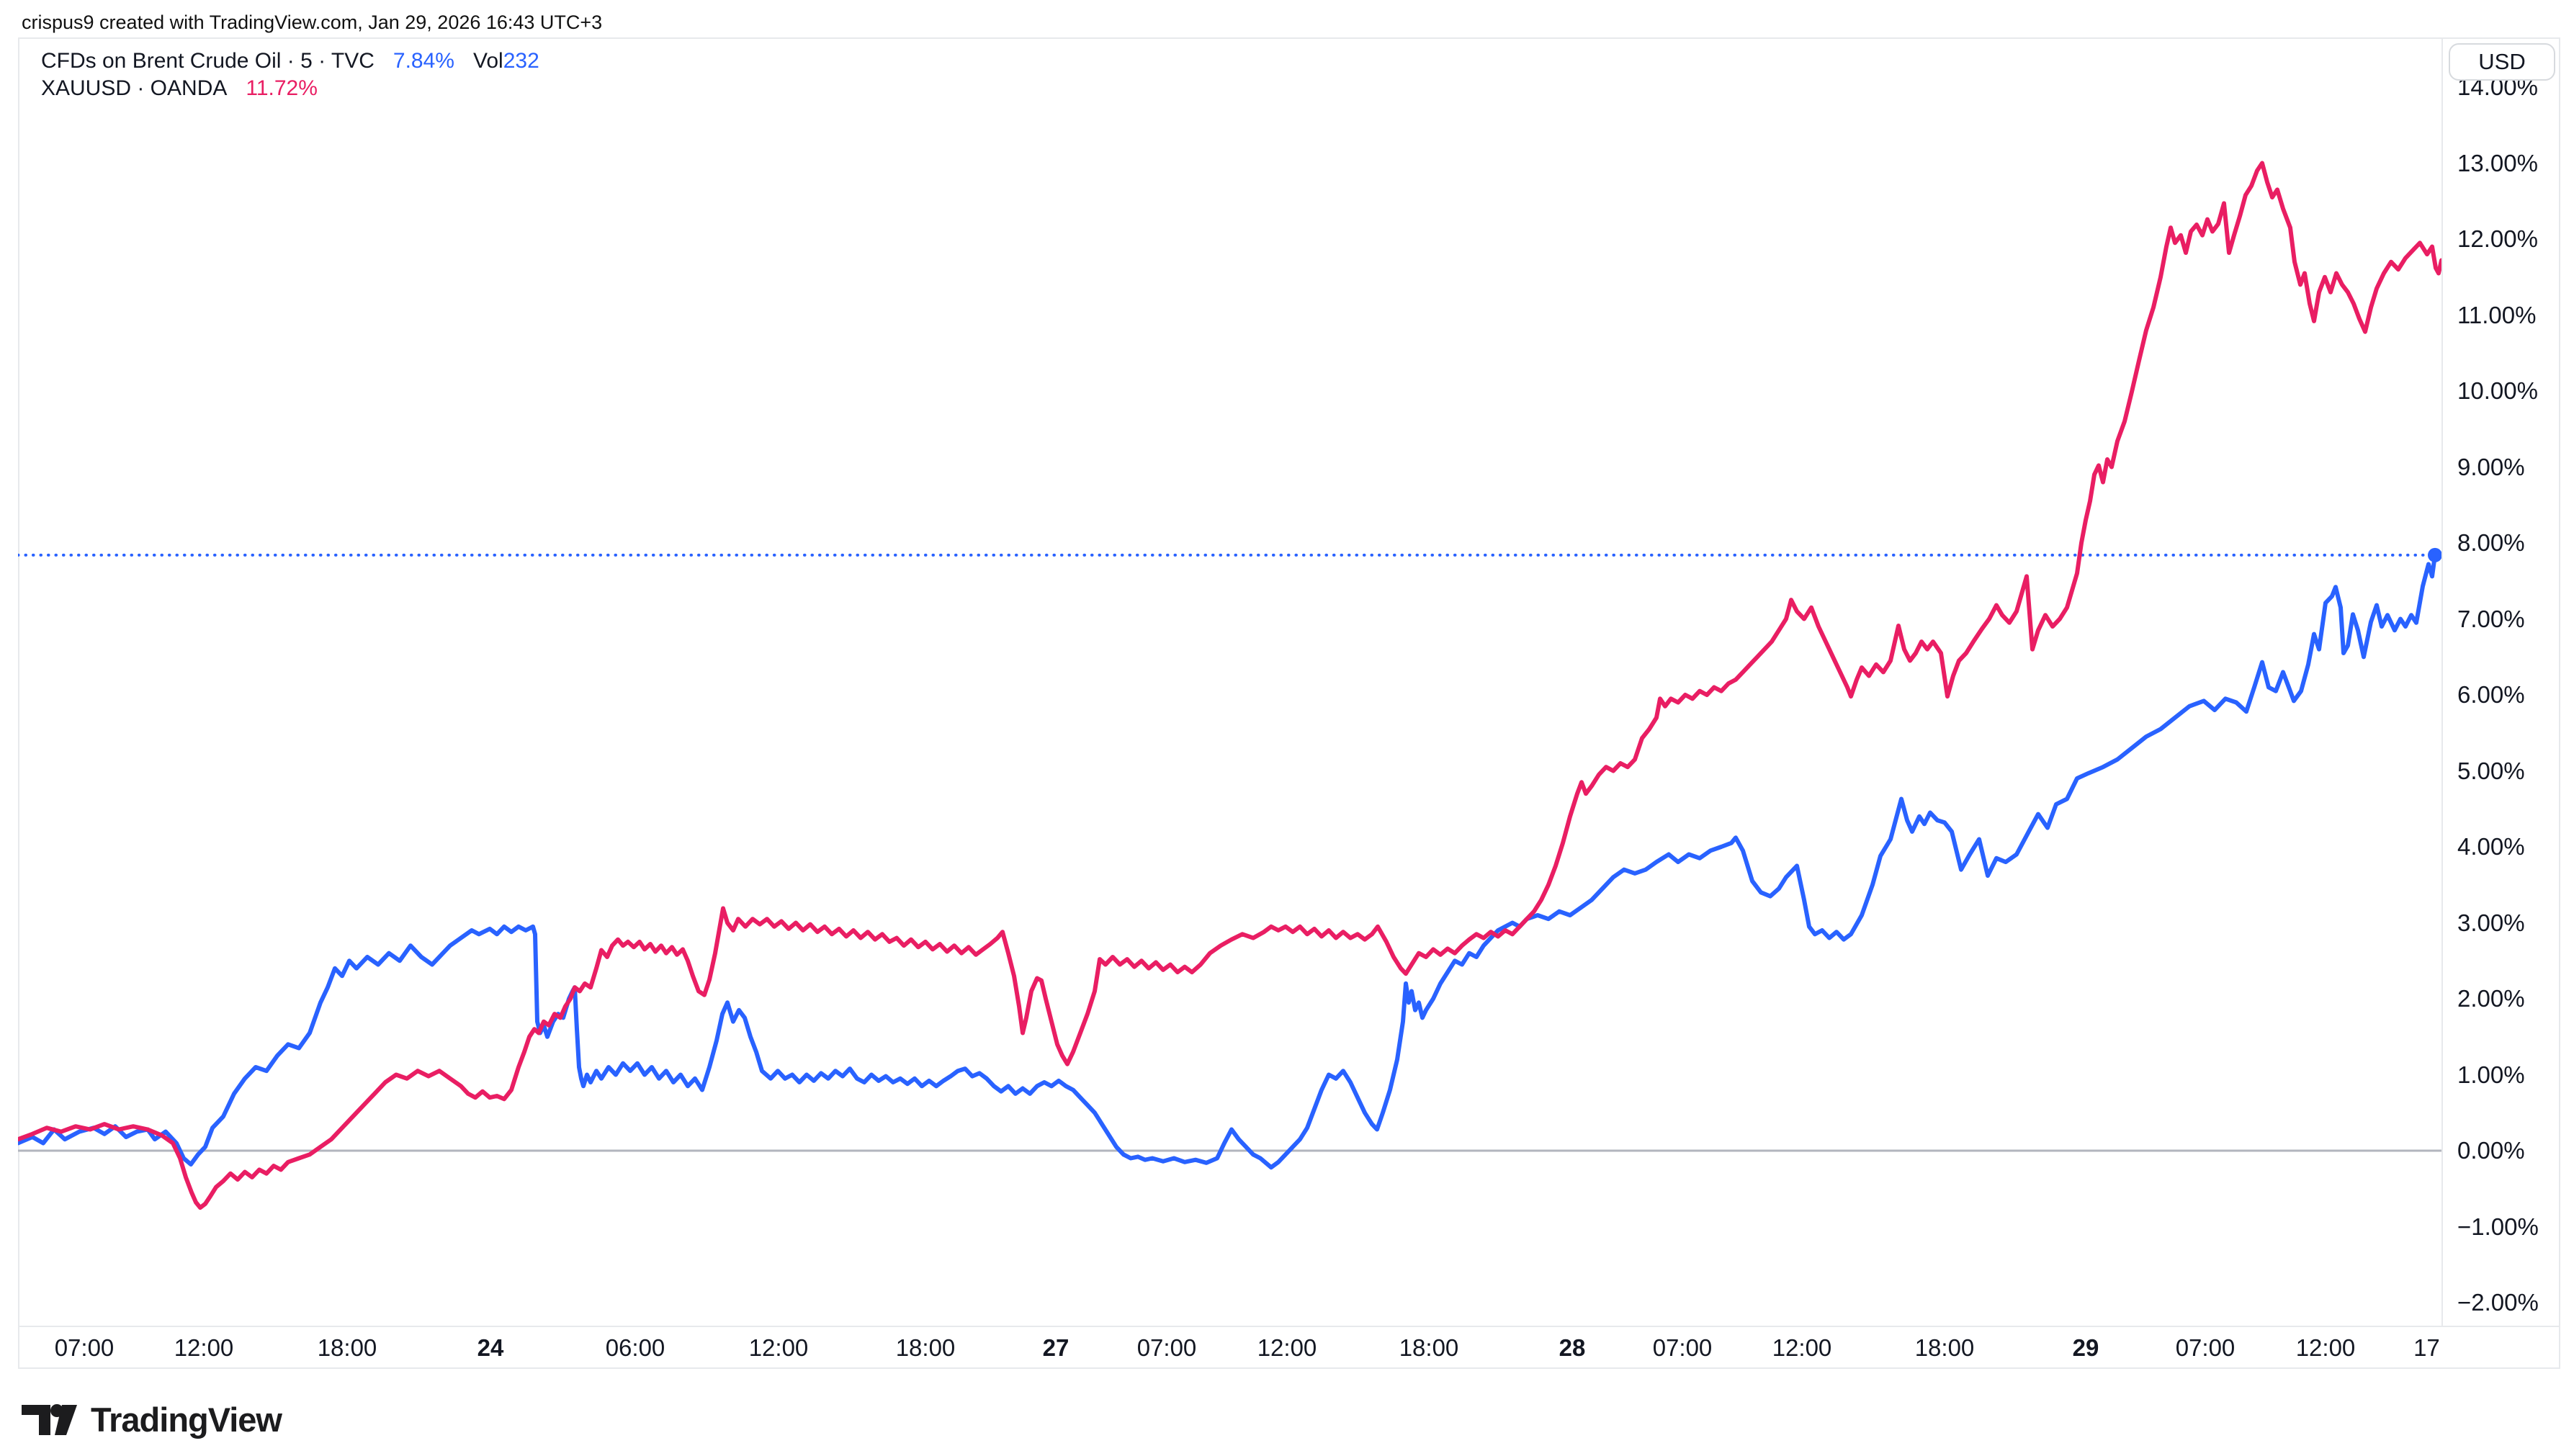 Image resolution: width=2574 pixels, height=1456 pixels. Describe the element at coordinates (208, 61) in the screenshot. I see `legend-brent-symbol: CFDs on Brent Crude Oil · 5 · TVC` at that location.